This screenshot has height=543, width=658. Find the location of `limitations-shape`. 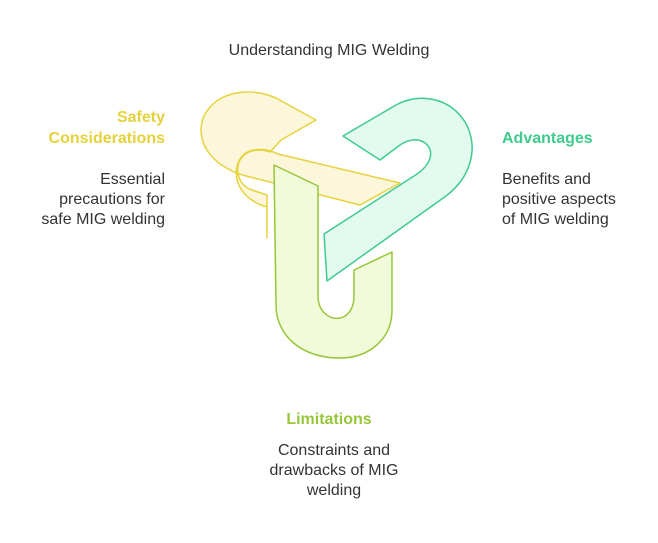

limitations-shape is located at coordinates (333, 261).